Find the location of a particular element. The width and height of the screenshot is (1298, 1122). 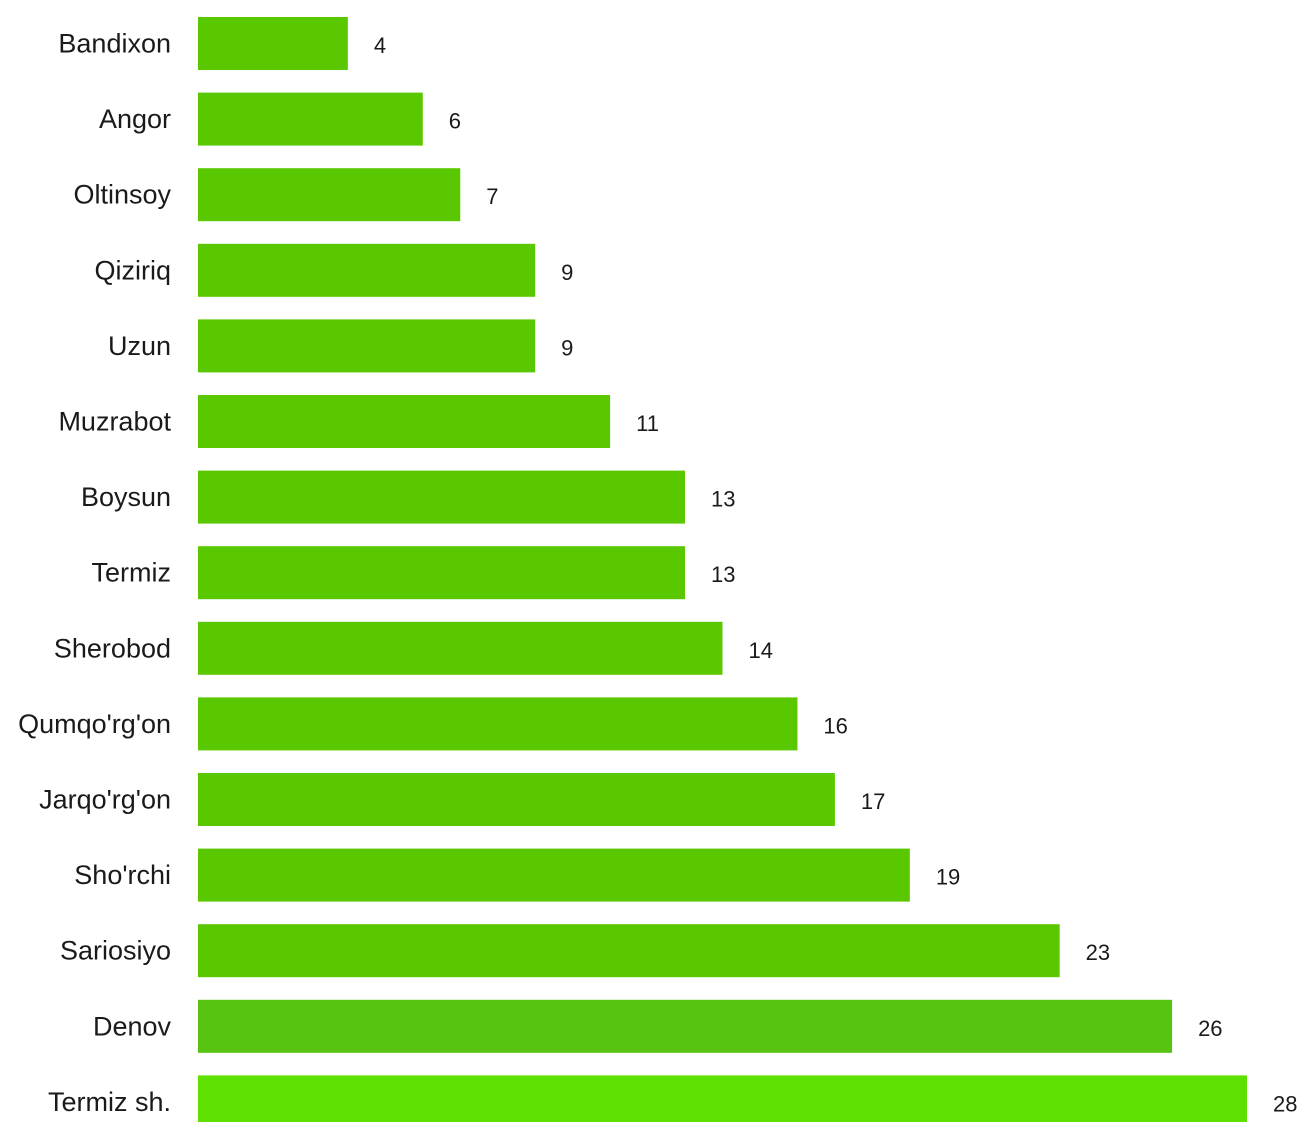

category-label: Jarqo'rg'on is located at coordinates (105, 800).